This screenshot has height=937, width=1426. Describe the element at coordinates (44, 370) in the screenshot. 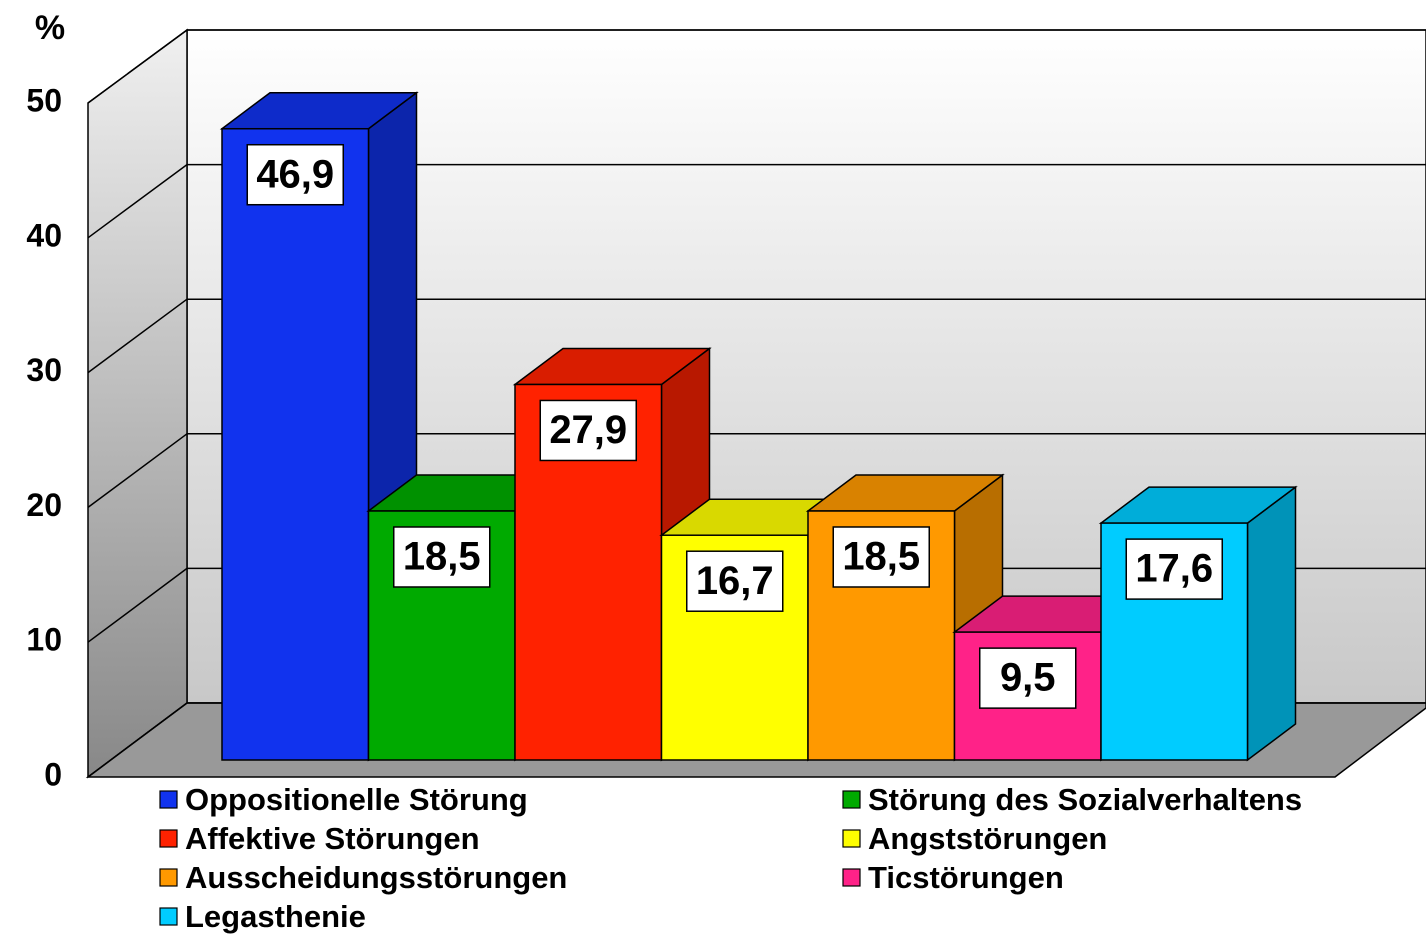

I see `y-tick-label: 30` at that location.